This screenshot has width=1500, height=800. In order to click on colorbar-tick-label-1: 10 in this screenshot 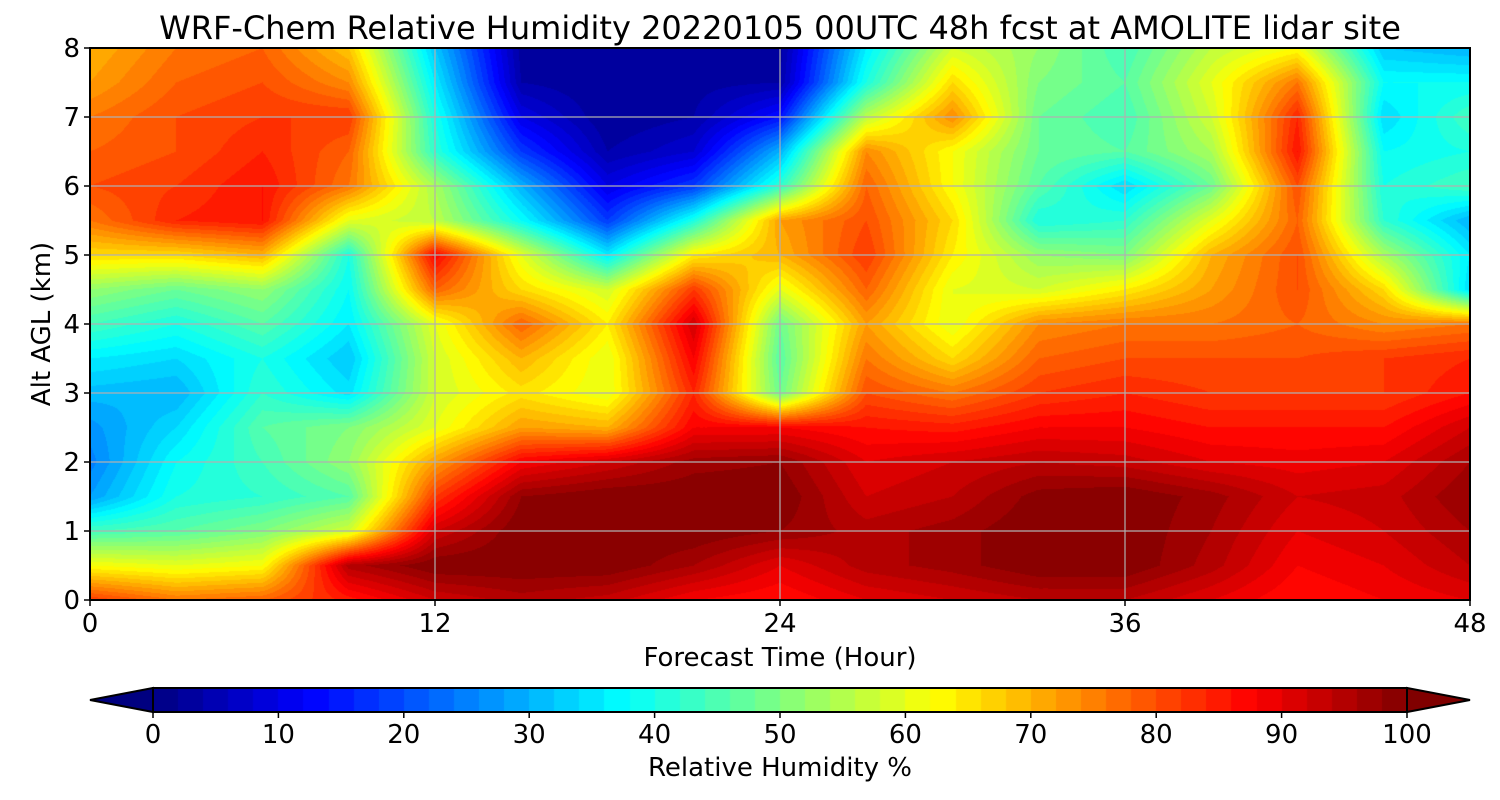, I will do `click(278, 735)`.